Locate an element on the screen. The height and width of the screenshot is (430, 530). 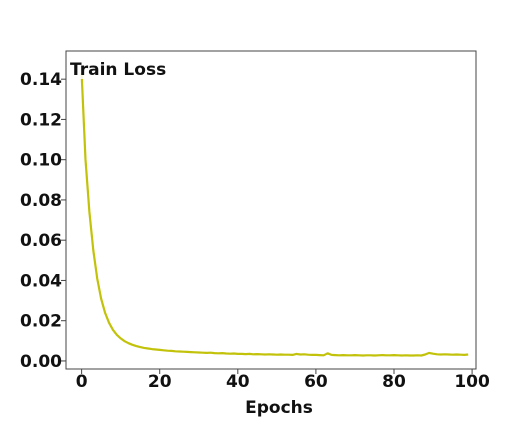
x-axis: 0 20 40 60 80 100 is located at coordinates (283, 380).